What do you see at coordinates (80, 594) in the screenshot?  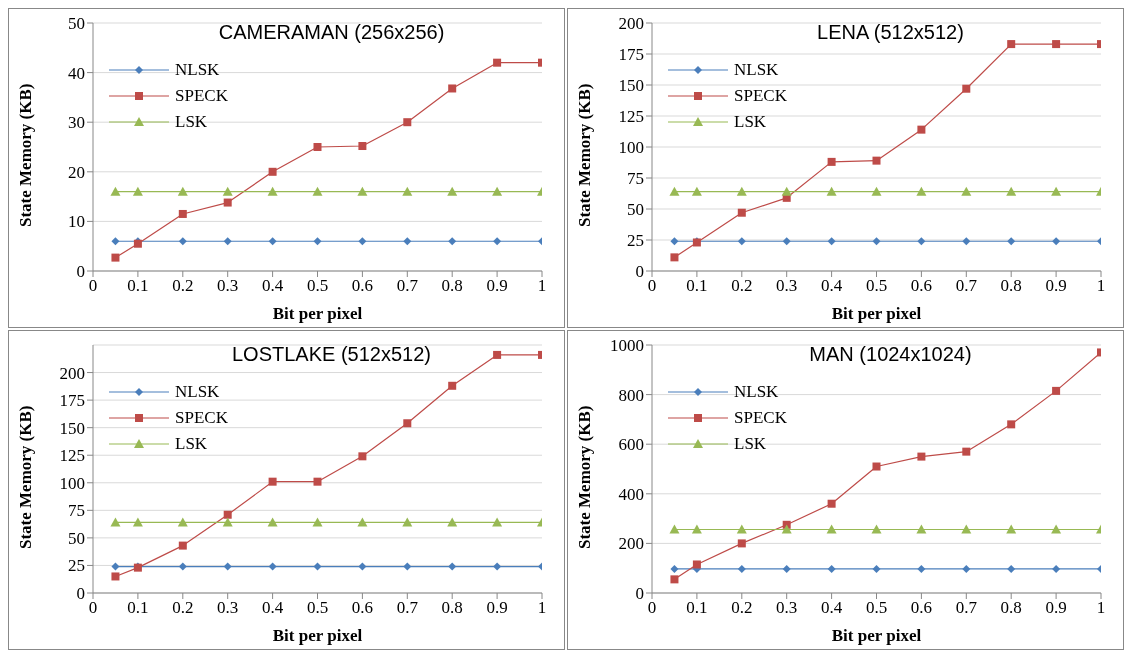 I see `y-tick-label: 0` at bounding box center [80, 594].